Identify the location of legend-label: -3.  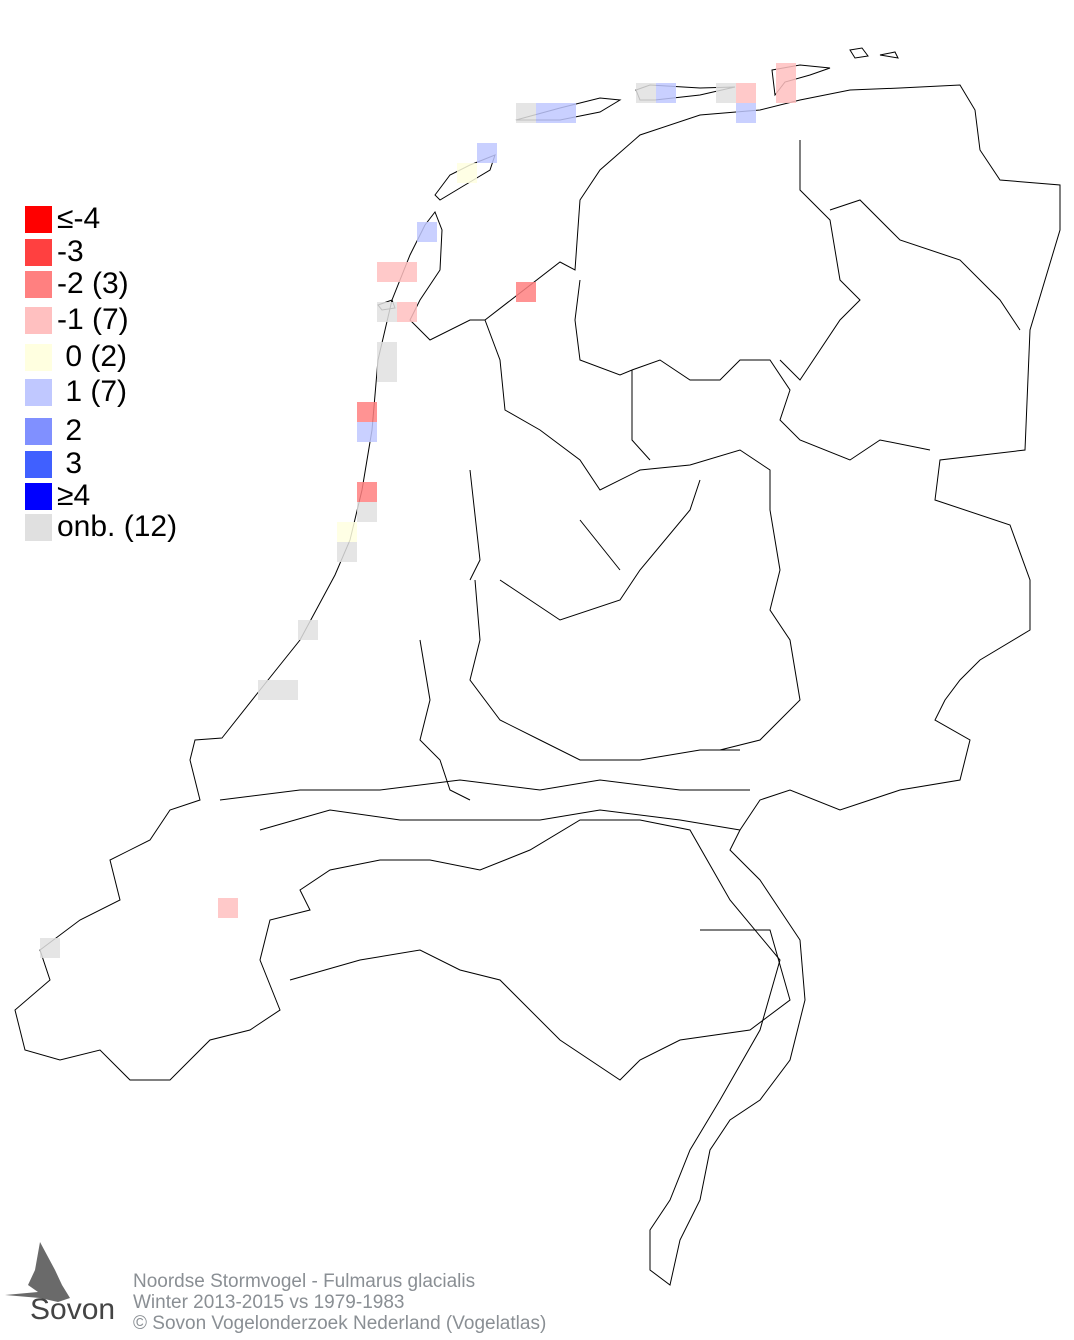
(70, 251).